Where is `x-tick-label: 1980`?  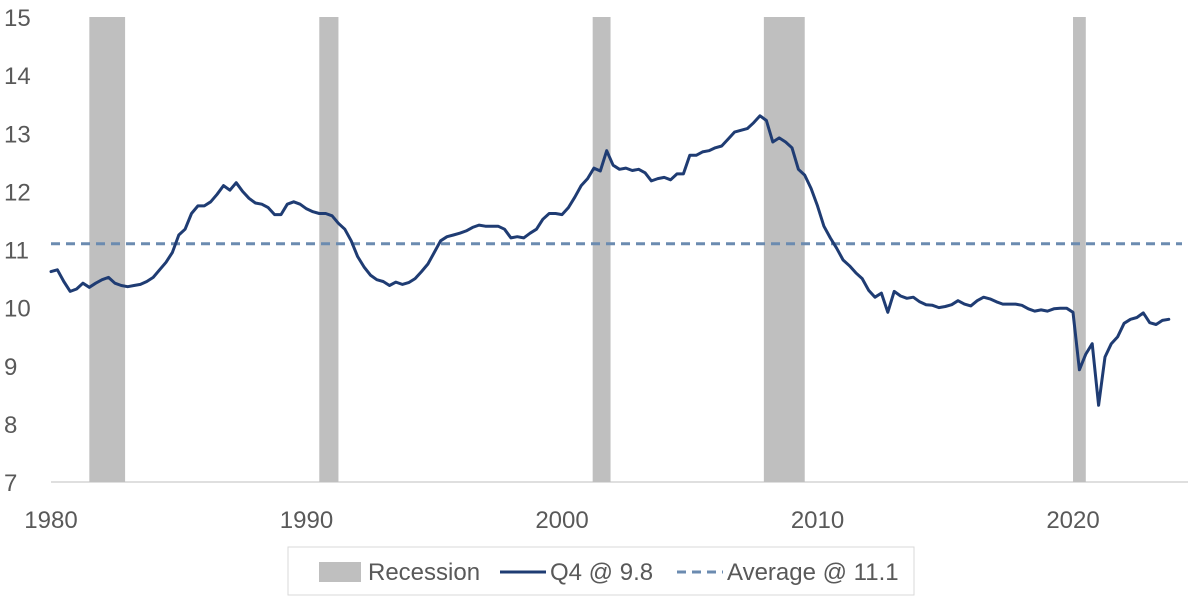 x-tick-label: 1980 is located at coordinates (50, 520).